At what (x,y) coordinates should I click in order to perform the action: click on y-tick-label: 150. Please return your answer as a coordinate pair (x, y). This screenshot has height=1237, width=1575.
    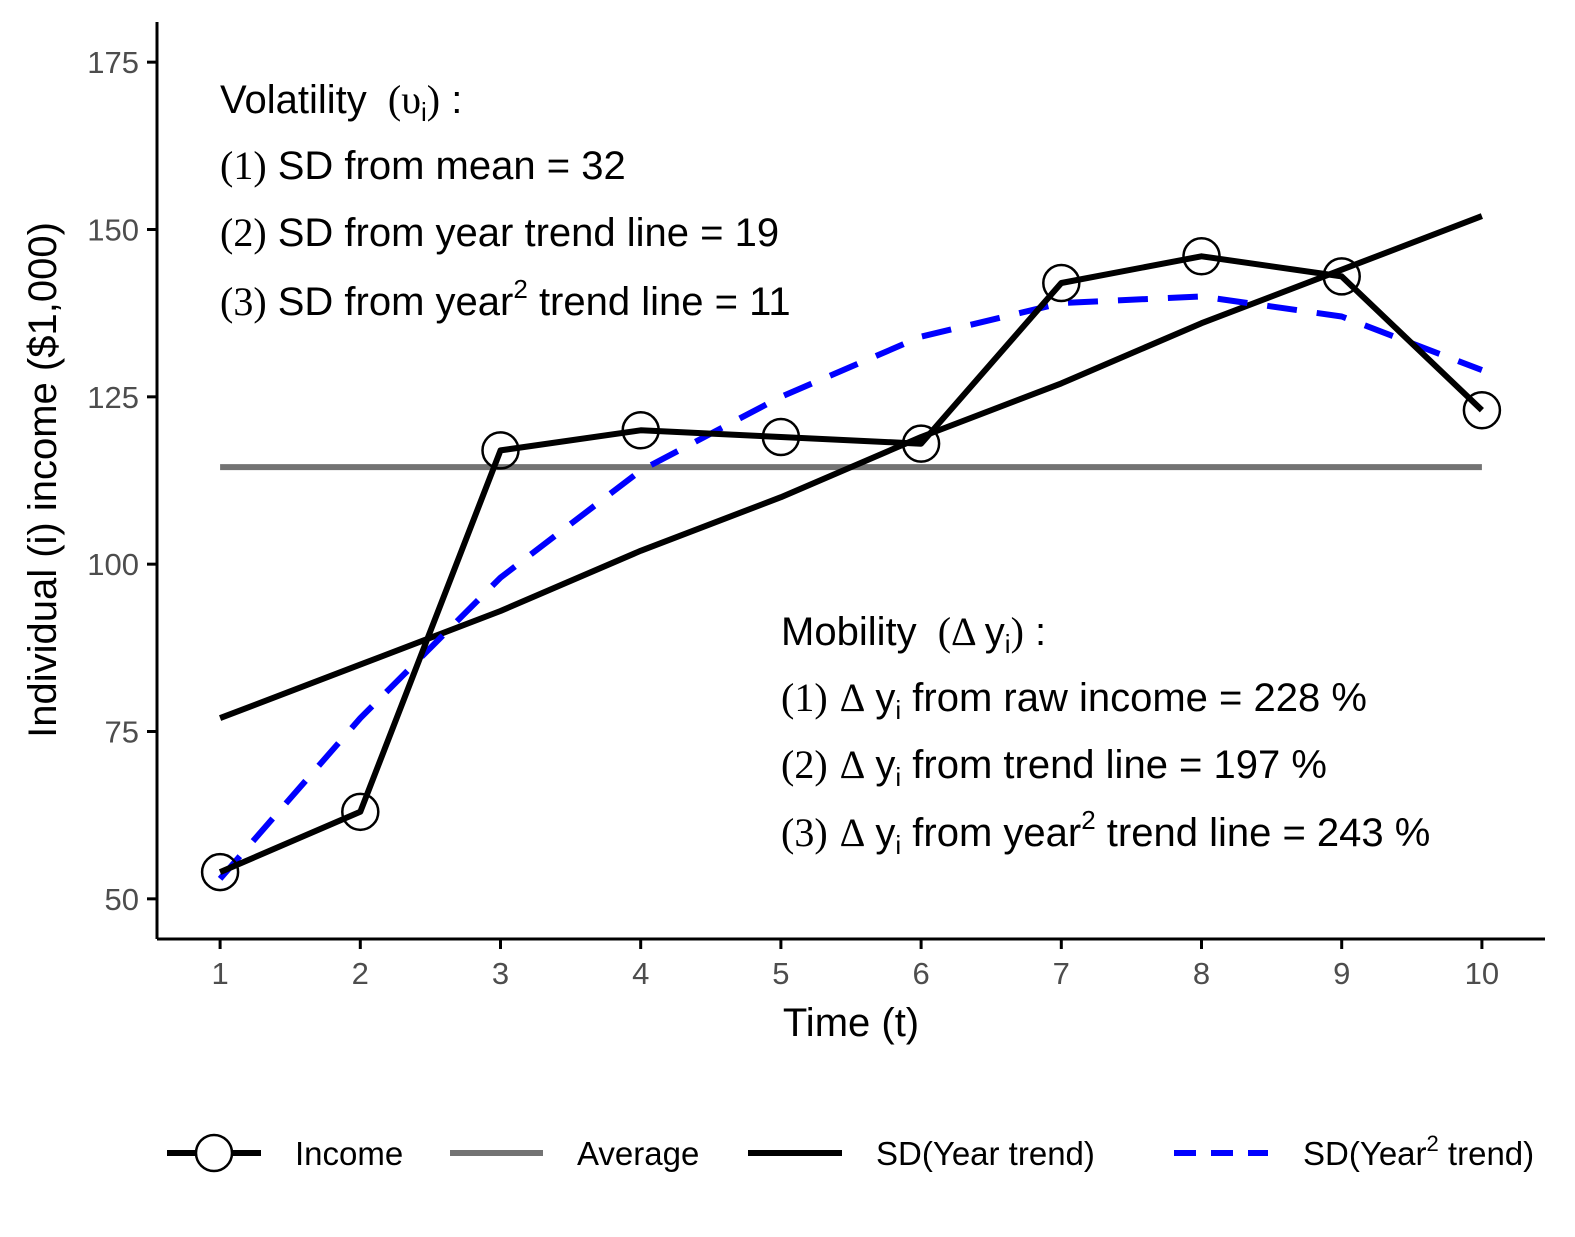
    Looking at the image, I should click on (113, 229).